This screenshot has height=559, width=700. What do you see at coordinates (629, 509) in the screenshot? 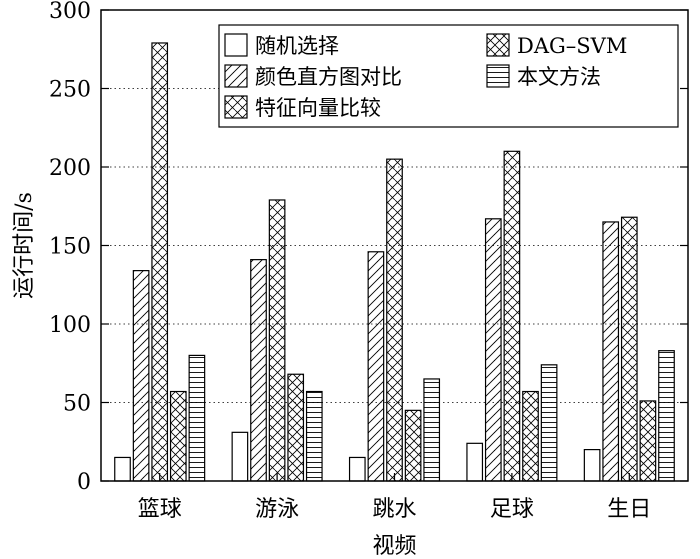
I see `x-tick-label: 生日` at bounding box center [629, 509].